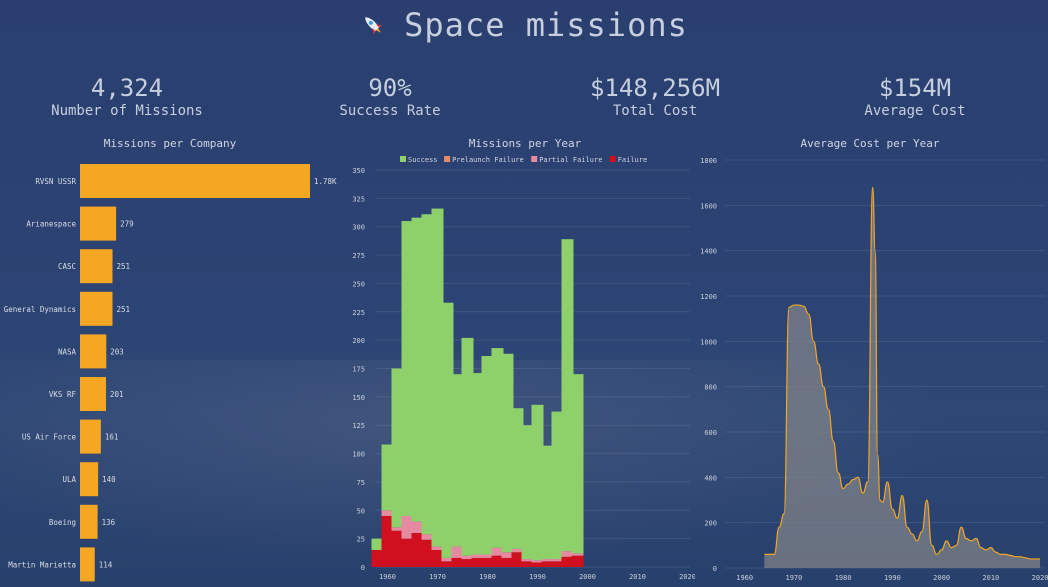  Describe the element at coordinates (358, 426) in the screenshot. I see `year-y-tick: 125` at that location.